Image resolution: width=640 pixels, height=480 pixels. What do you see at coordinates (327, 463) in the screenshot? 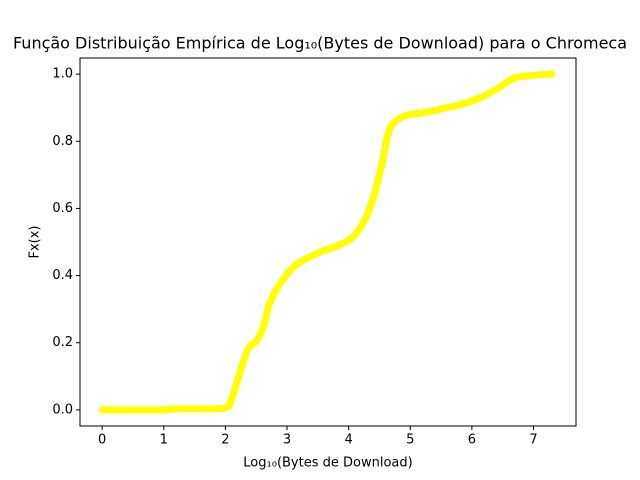
I see `x-axis-label: Log₁₀(Bytes de Download)` at bounding box center [327, 463].